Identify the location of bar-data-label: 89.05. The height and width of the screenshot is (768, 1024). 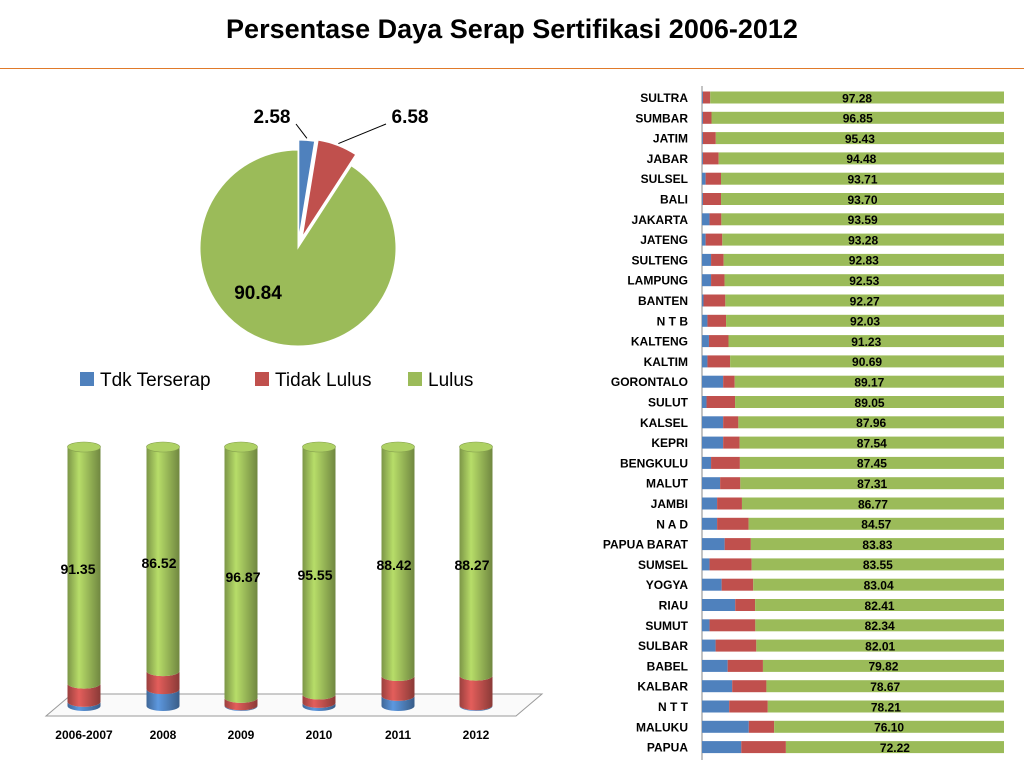
(870, 403).